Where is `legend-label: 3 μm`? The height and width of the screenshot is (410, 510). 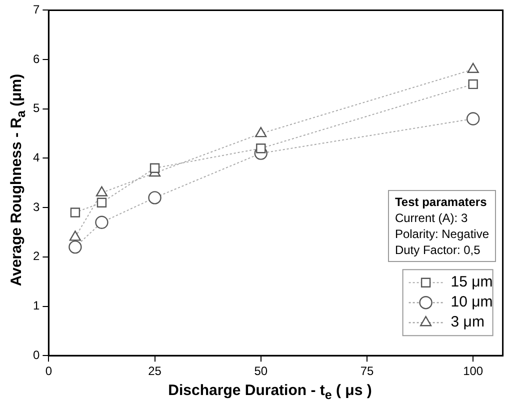
legend-label: 3 μm is located at coordinates (467, 322).